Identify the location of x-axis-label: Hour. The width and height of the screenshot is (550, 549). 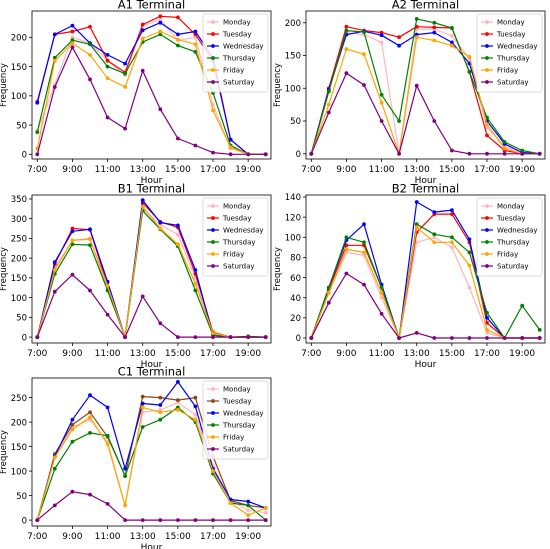
(426, 181).